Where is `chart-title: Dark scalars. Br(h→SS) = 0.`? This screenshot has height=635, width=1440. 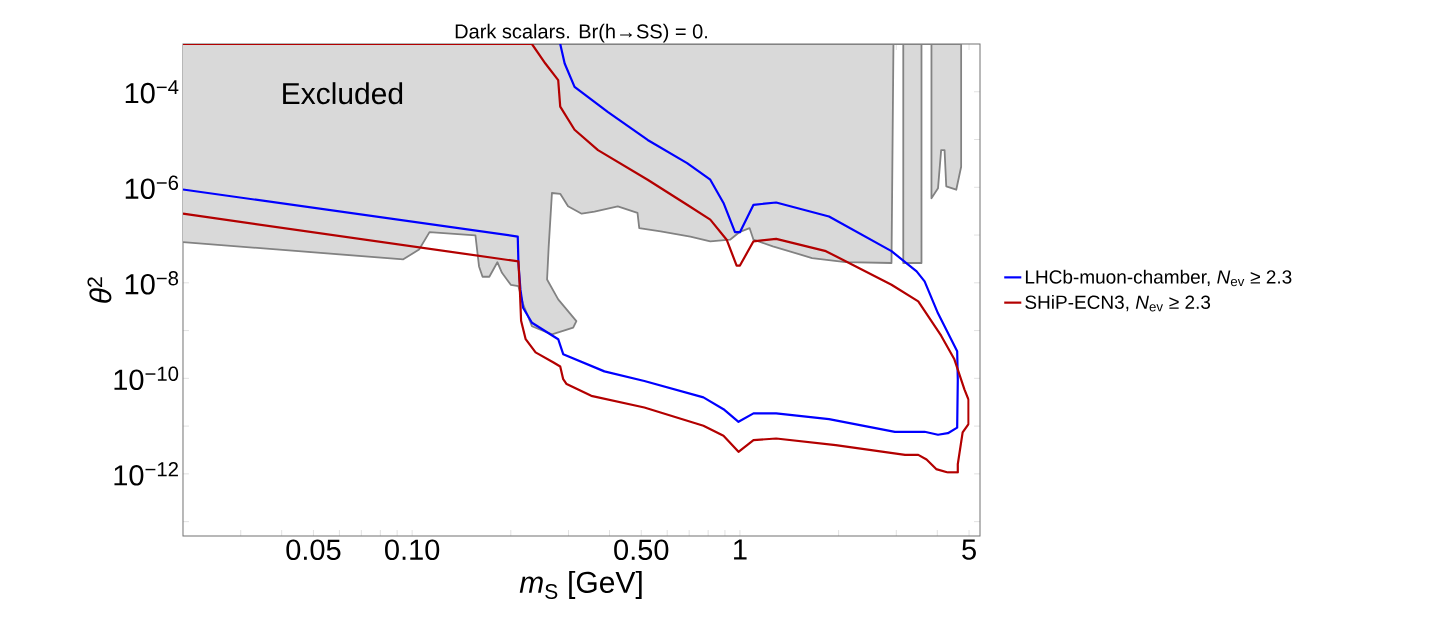
chart-title: Dark scalars. Br(h→SS) = 0. is located at coordinates (581, 33).